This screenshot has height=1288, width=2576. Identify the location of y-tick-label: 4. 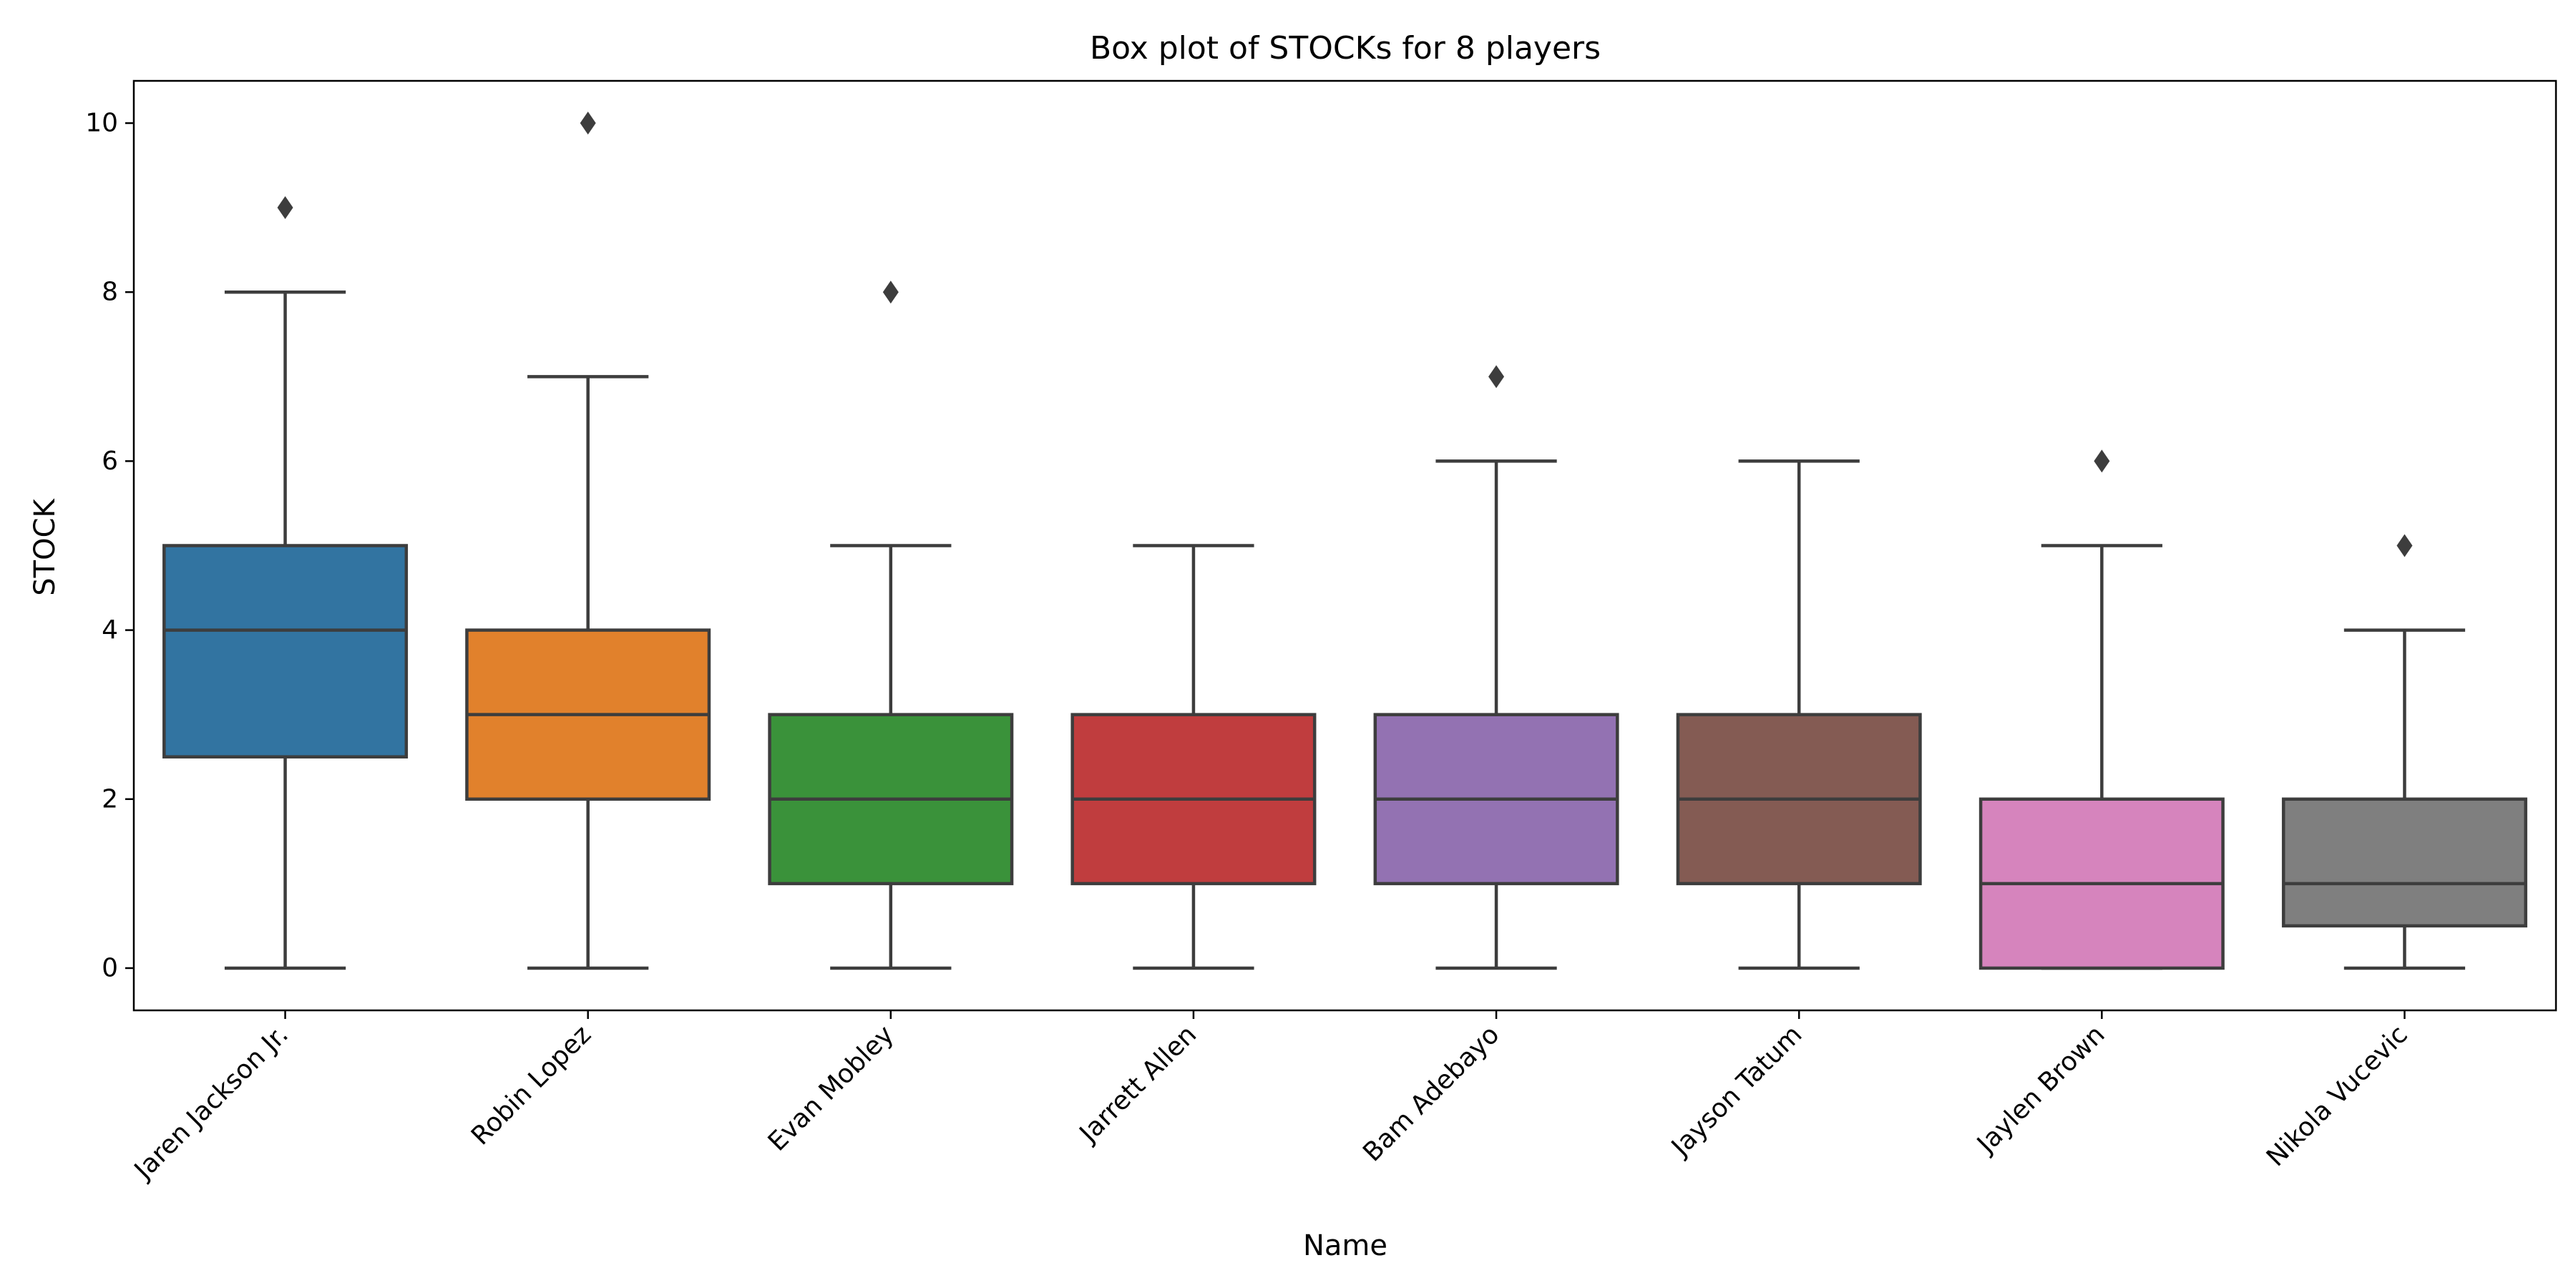
(110, 630).